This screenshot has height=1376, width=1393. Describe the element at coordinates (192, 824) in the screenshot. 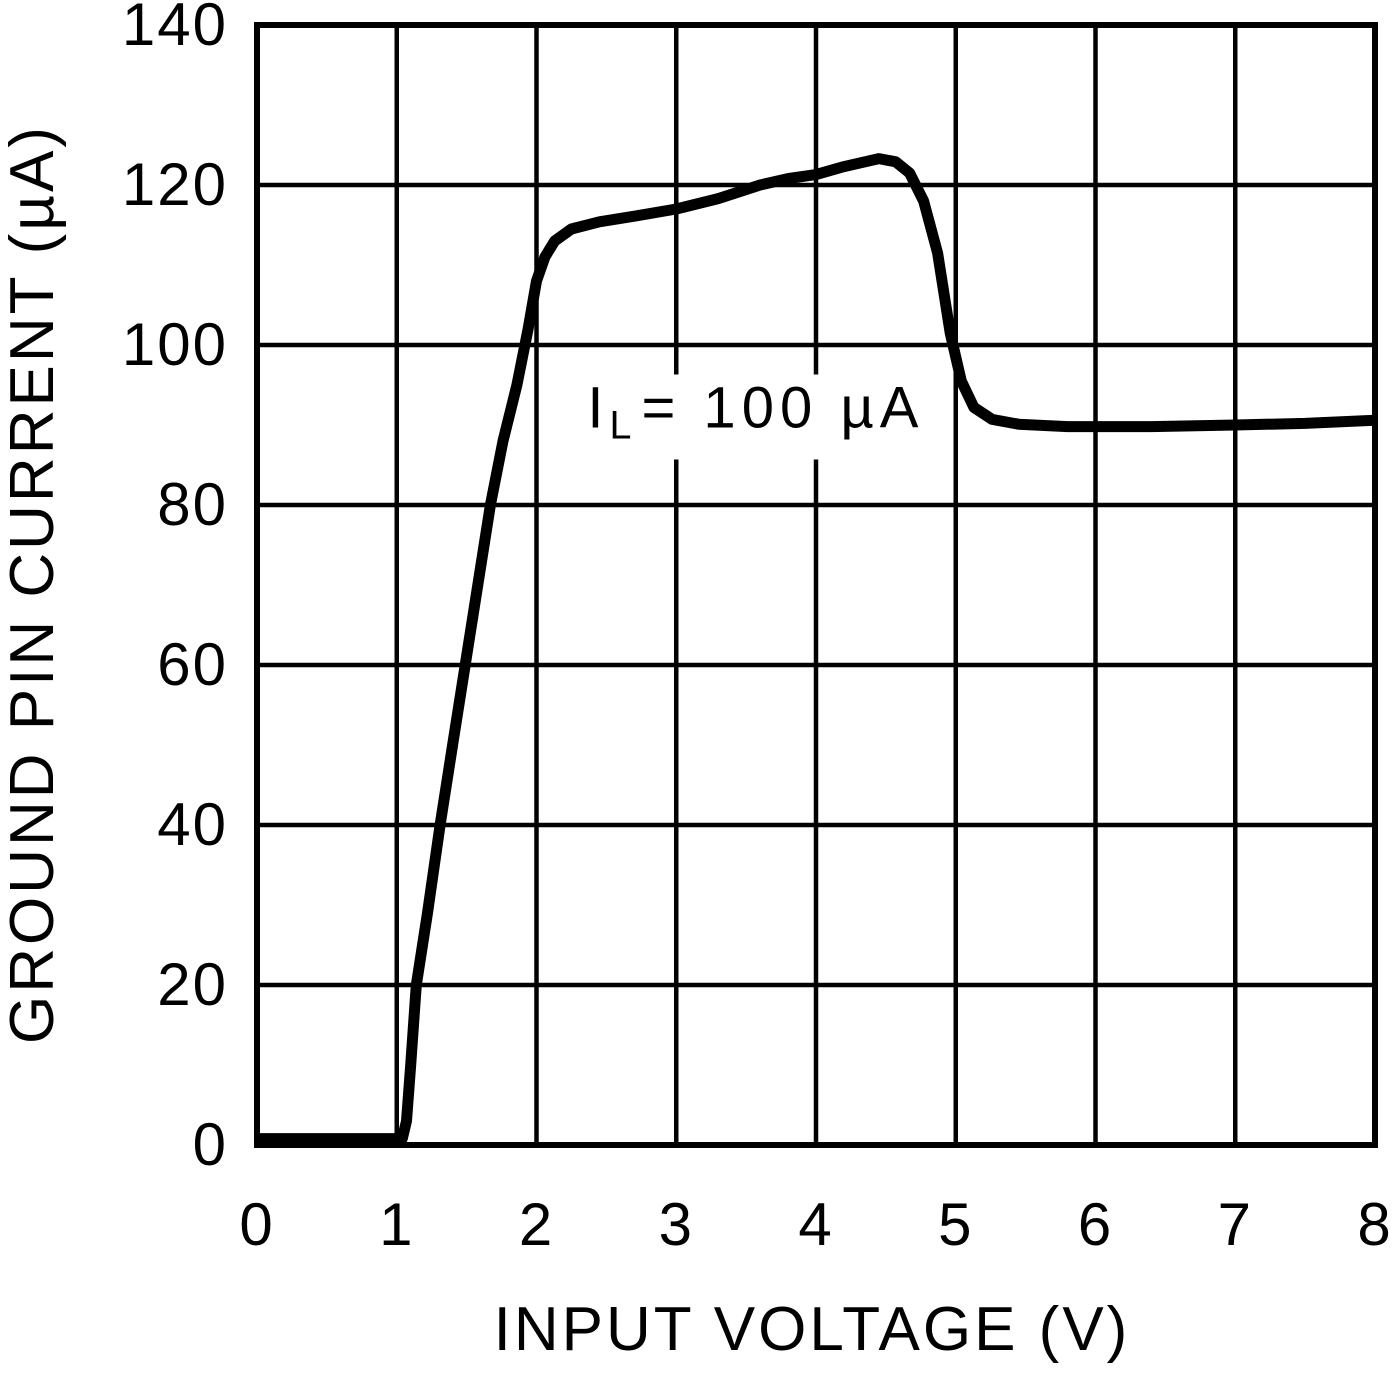

I see `y-tick-label: 40` at that location.